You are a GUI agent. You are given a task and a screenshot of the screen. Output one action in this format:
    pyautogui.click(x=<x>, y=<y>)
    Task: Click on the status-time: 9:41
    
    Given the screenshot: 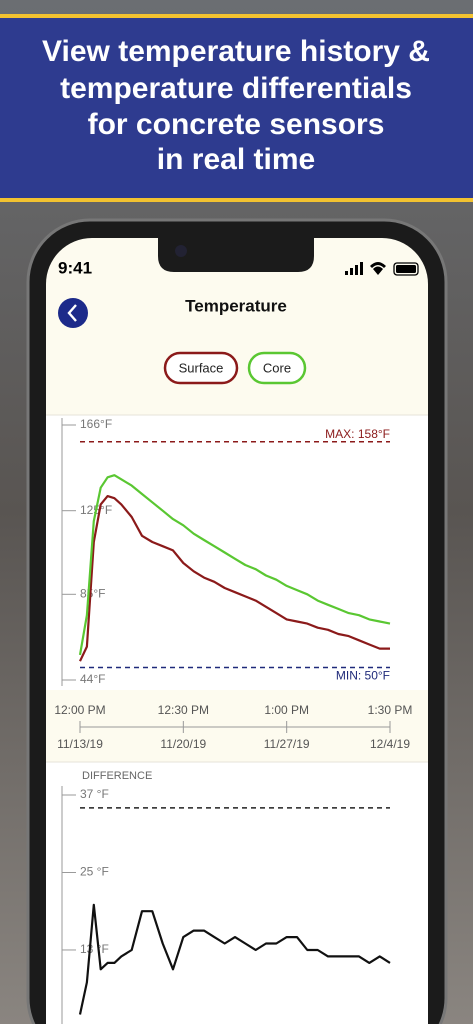 What is the action you would take?
    pyautogui.click(x=75, y=267)
    